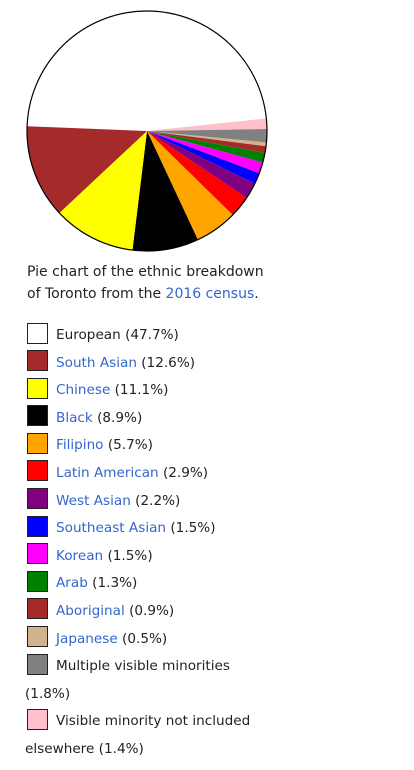 The width and height of the screenshot is (414, 770). I want to click on census-link: 2016 census, so click(210, 294).